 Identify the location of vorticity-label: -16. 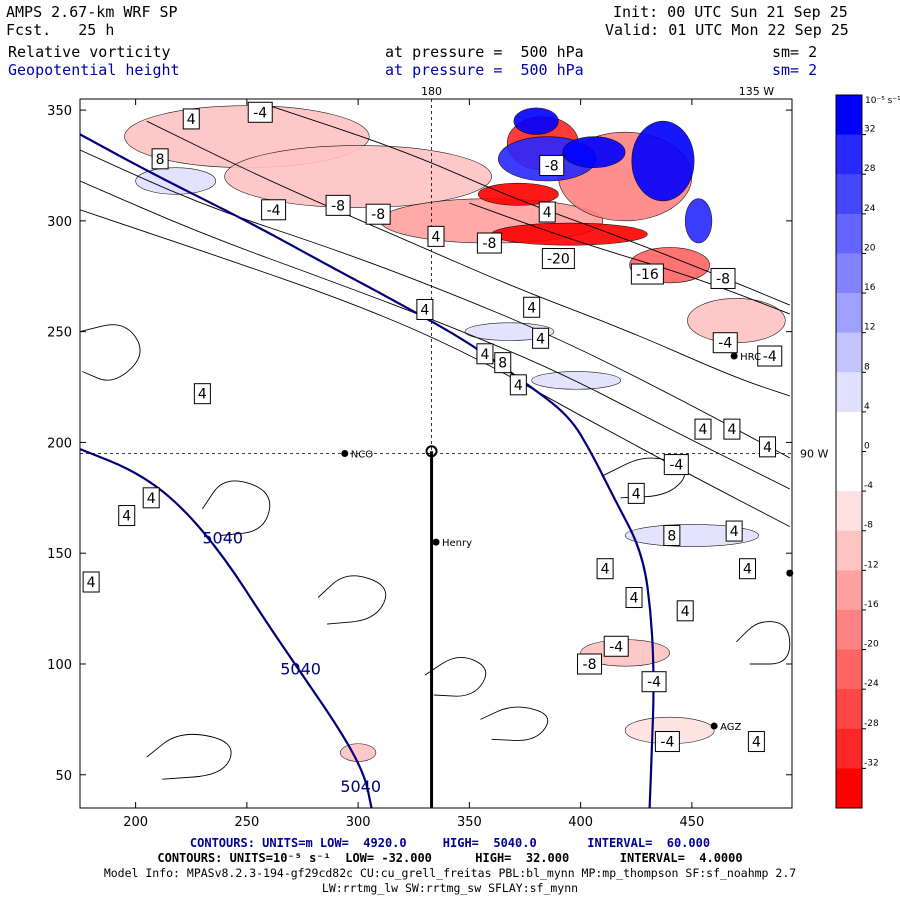
(647, 274).